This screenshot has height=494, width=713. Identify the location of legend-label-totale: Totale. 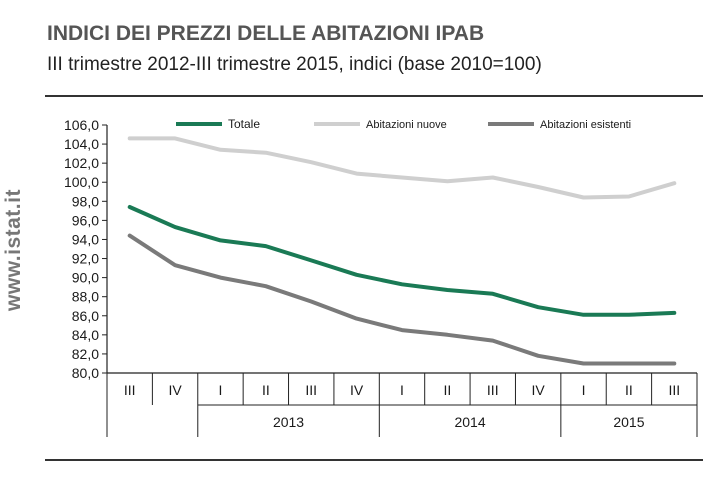
(244, 124).